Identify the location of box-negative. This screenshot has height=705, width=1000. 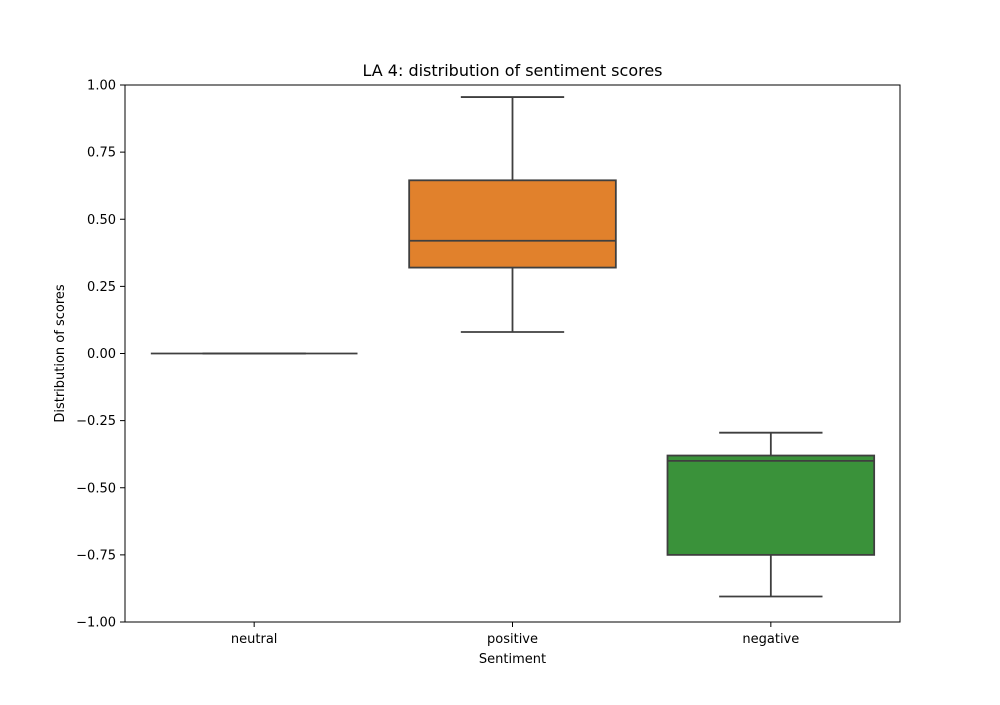
(771, 505).